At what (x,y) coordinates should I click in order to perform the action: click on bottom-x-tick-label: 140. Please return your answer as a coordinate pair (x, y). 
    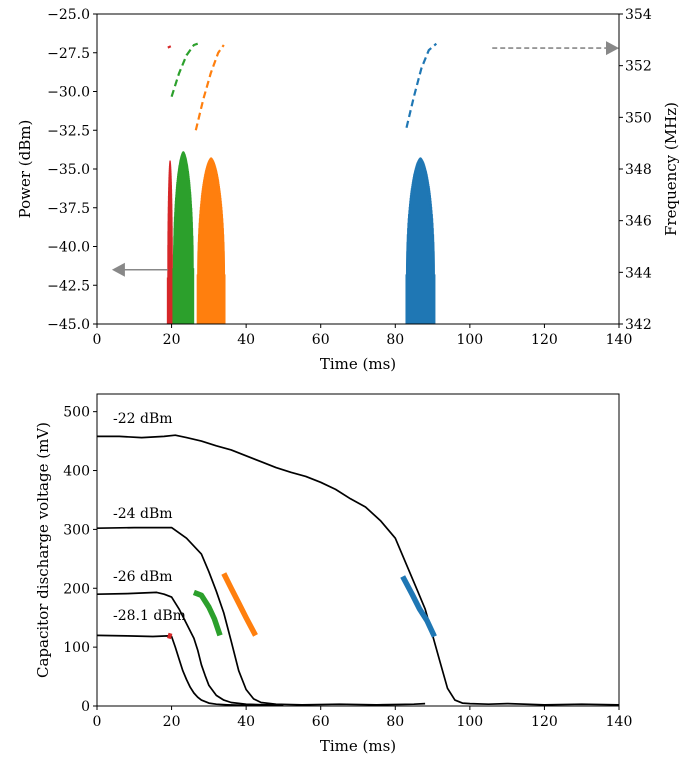
    Looking at the image, I should click on (619, 722).